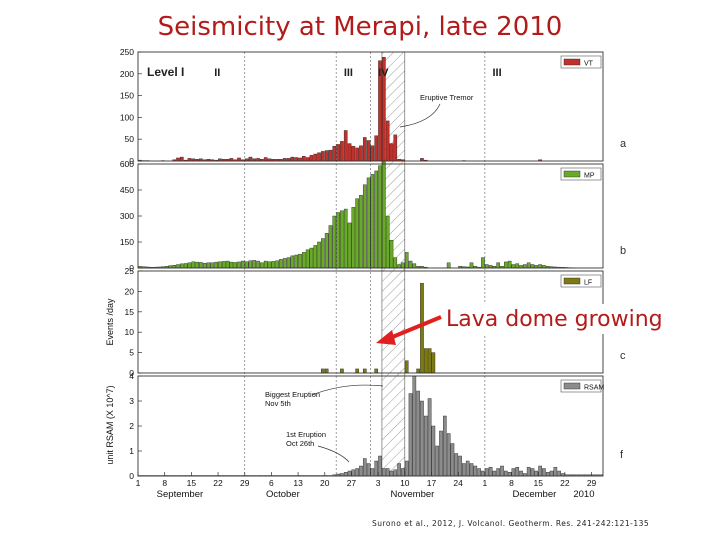 This screenshot has height=540, width=720. Describe the element at coordinates (413, 494) in the screenshot. I see `month-label: November` at that location.